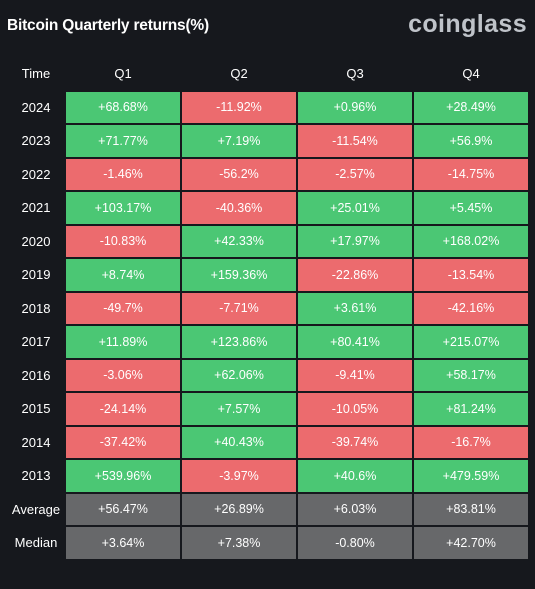 The height and width of the screenshot is (589, 535). What do you see at coordinates (36, 74) in the screenshot?
I see `column-header-time: Time` at bounding box center [36, 74].